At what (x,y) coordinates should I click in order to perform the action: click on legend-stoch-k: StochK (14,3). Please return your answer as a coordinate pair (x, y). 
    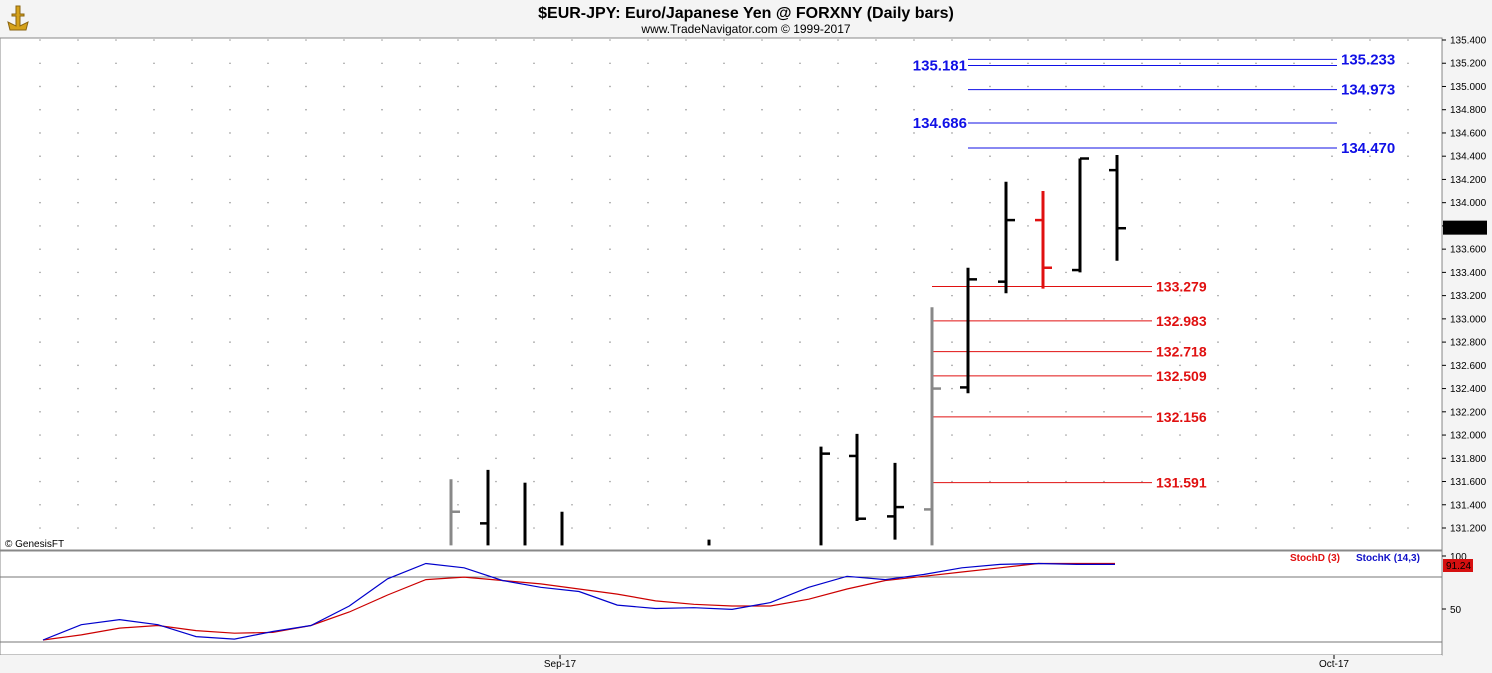
    Looking at the image, I should click on (1388, 558).